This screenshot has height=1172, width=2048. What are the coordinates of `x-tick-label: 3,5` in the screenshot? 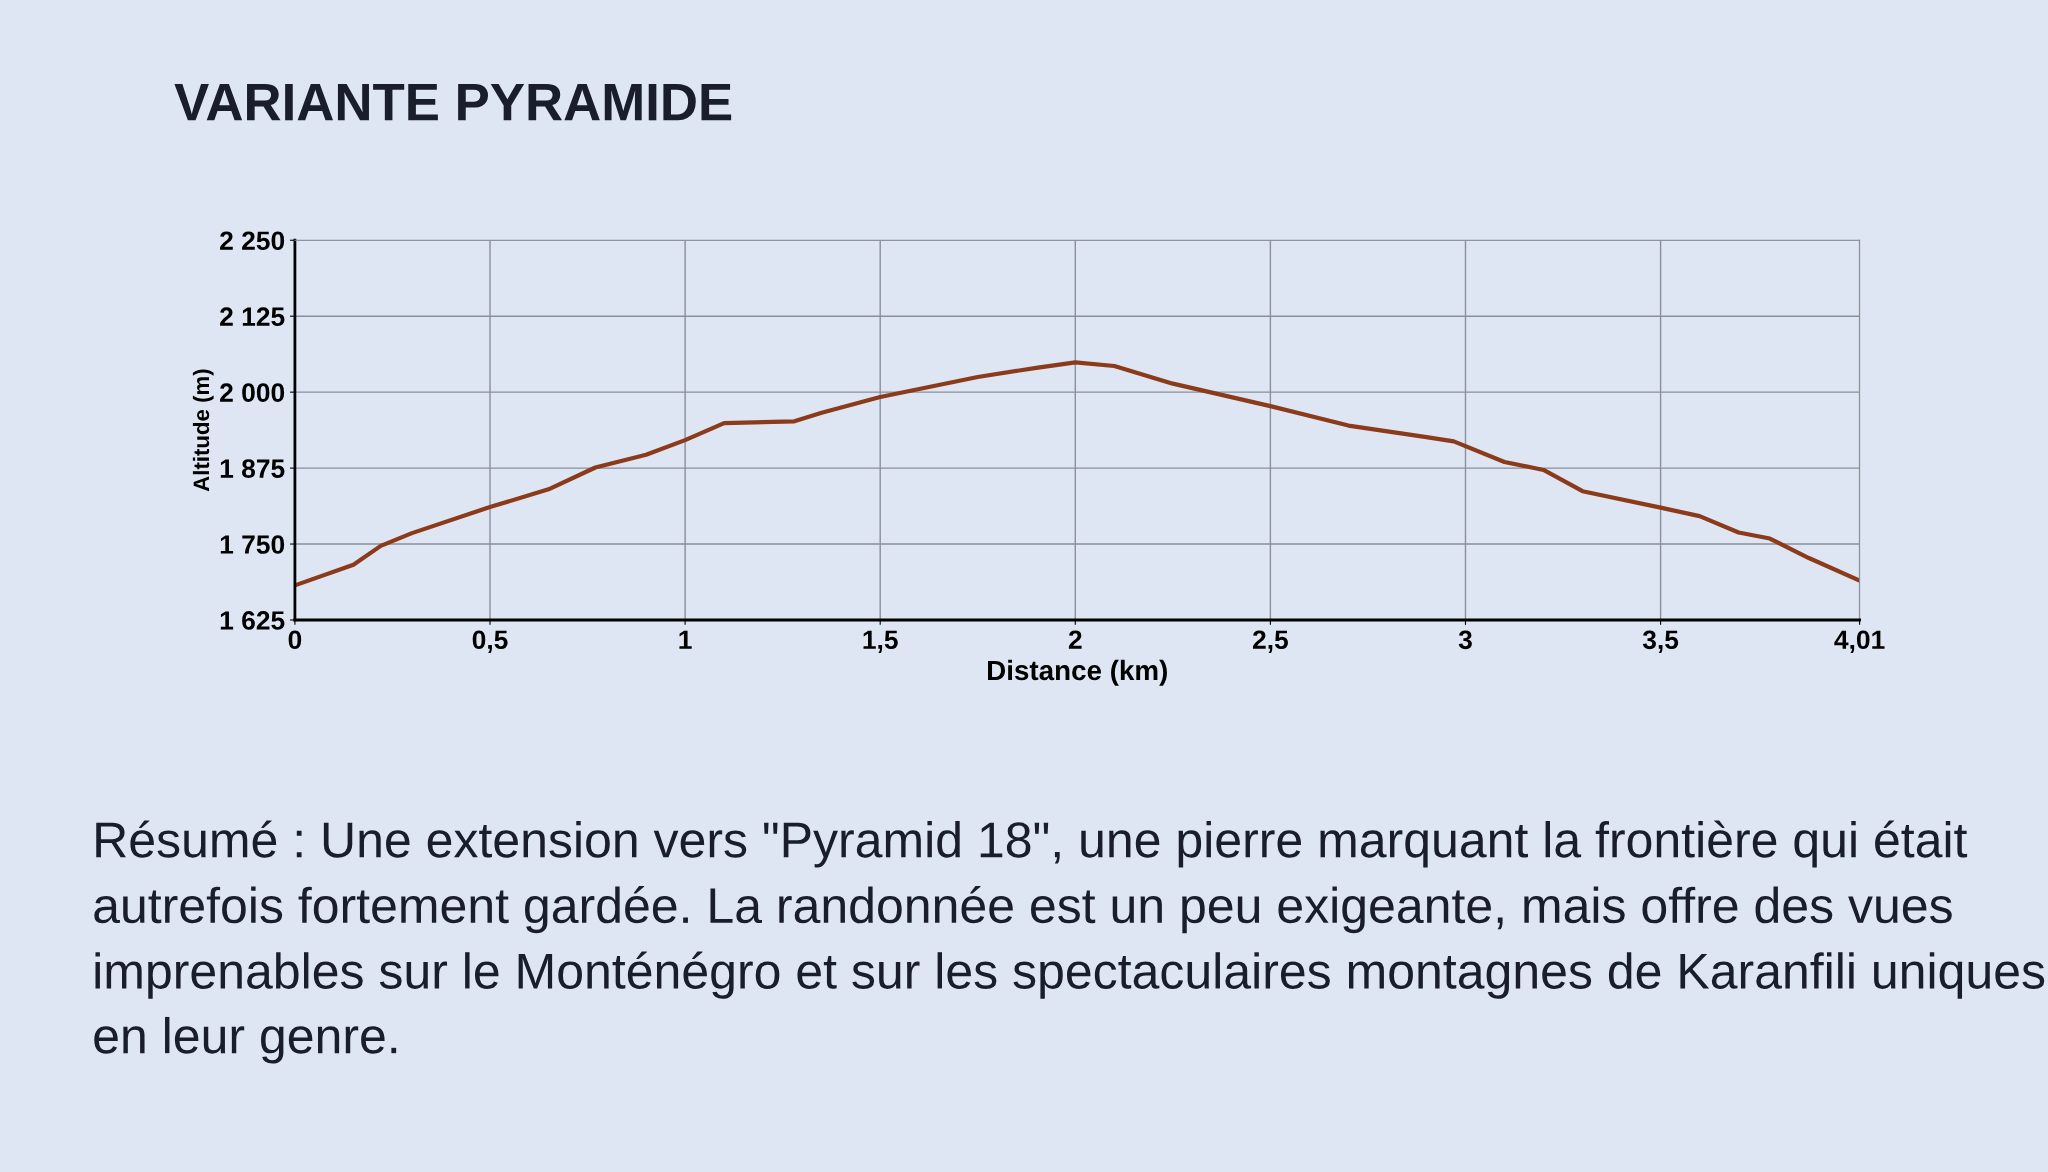 It's located at (1660, 641).